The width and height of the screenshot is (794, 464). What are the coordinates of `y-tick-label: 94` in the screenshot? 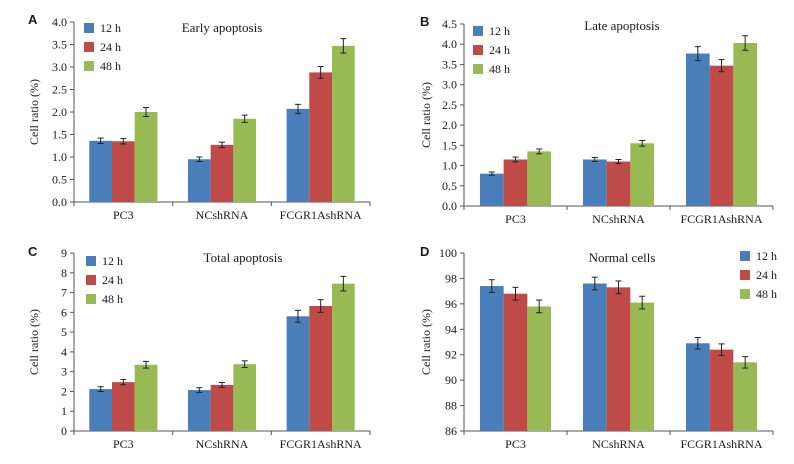 It's located at (451, 329).